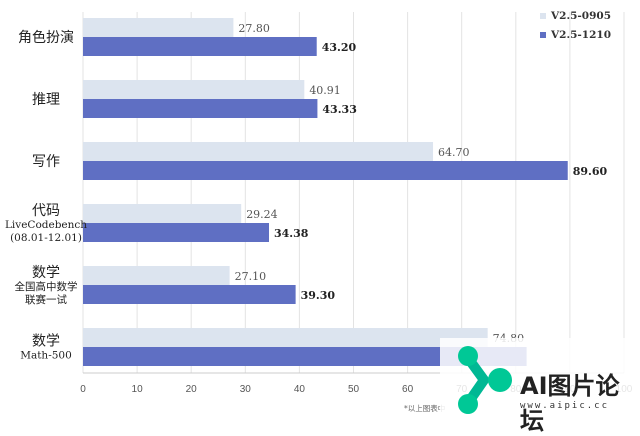 This screenshot has height=436, width=640. Describe the element at coordinates (262, 214) in the screenshot. I see `data-label: 29.24` at that location.